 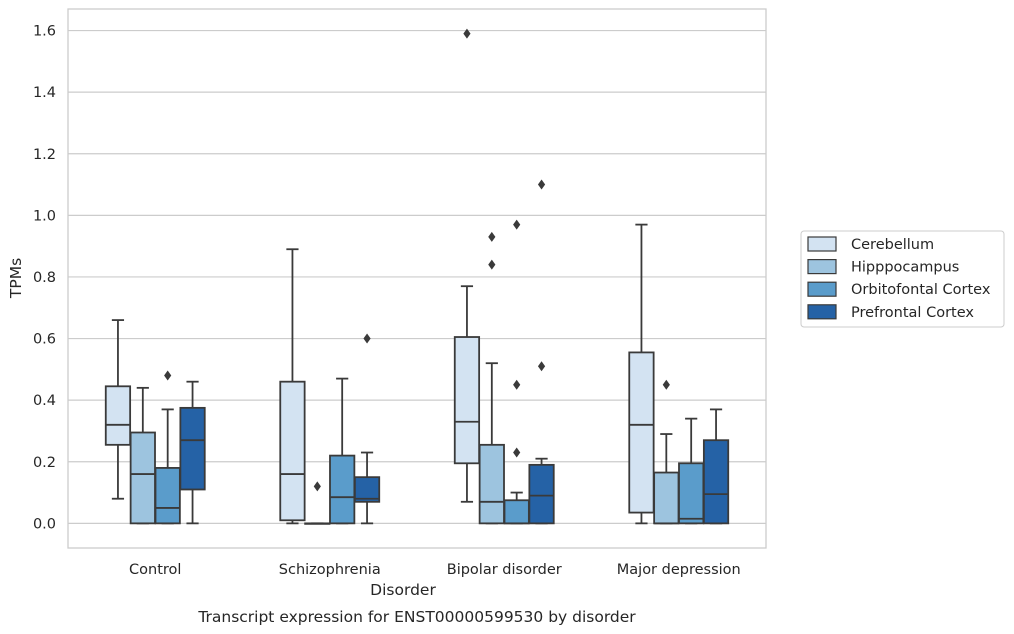 I want to click on legend-label: Orbitofontal Cortex, so click(x=921, y=290).